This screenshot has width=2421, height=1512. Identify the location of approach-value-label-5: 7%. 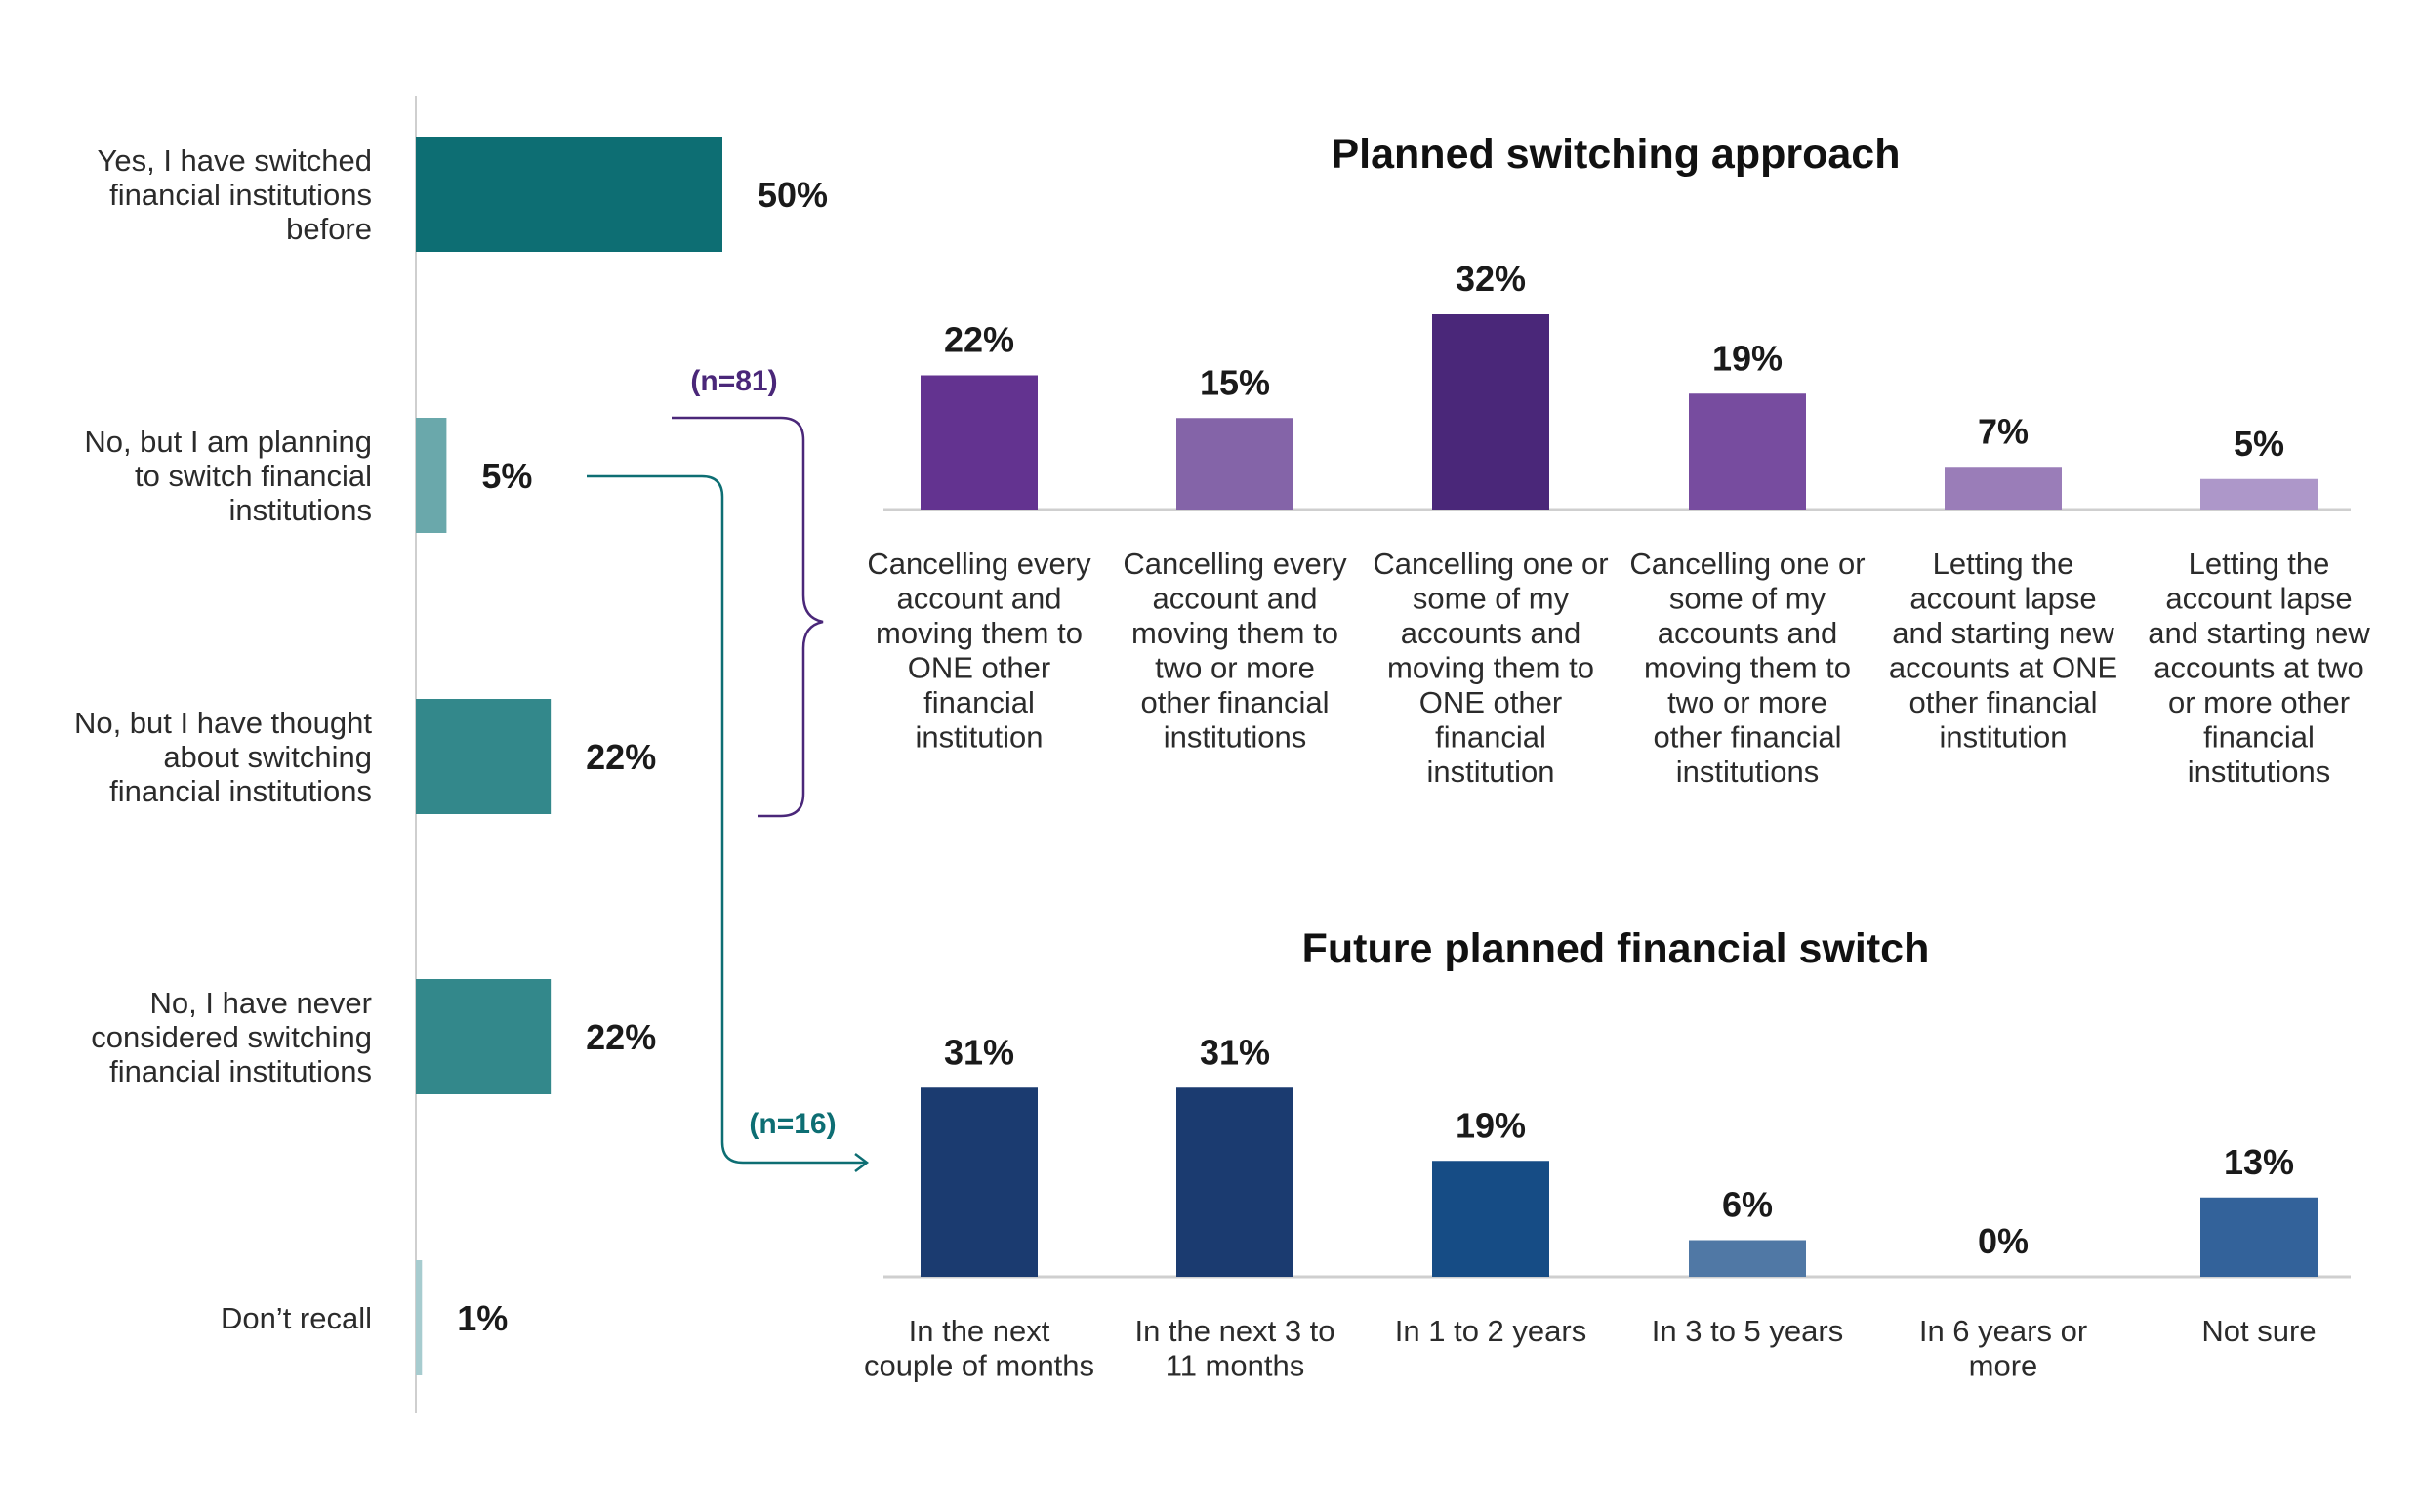
(2004, 431).